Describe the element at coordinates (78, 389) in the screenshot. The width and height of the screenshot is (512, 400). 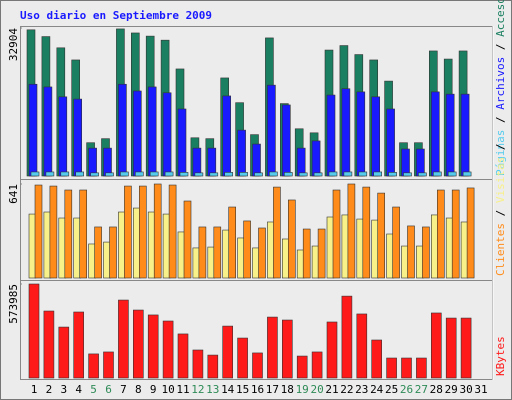
I see `x-tick-label: 4` at that location.